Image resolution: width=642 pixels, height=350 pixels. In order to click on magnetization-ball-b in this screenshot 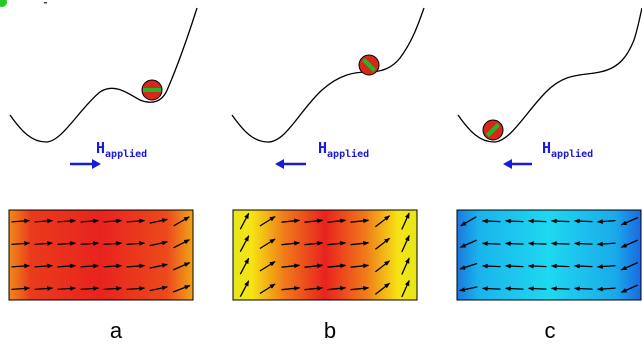, I will do `click(369, 65)`.